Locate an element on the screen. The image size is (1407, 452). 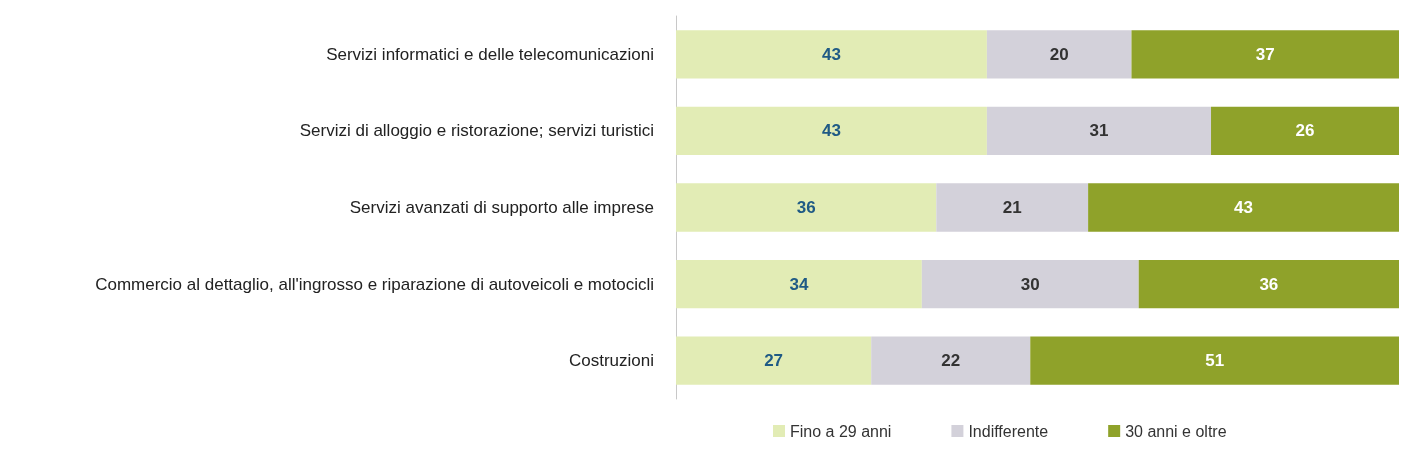
legend-label: 30 anni e oltre is located at coordinates (1176, 431).